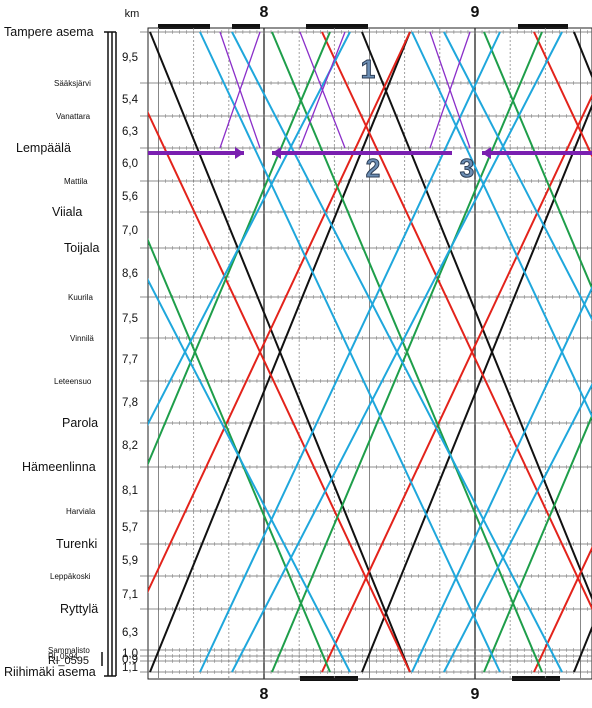 This screenshot has height=708, width=592. What do you see at coordinates (73, 381) in the screenshot?
I see `station-label: Leteensuo` at bounding box center [73, 381].